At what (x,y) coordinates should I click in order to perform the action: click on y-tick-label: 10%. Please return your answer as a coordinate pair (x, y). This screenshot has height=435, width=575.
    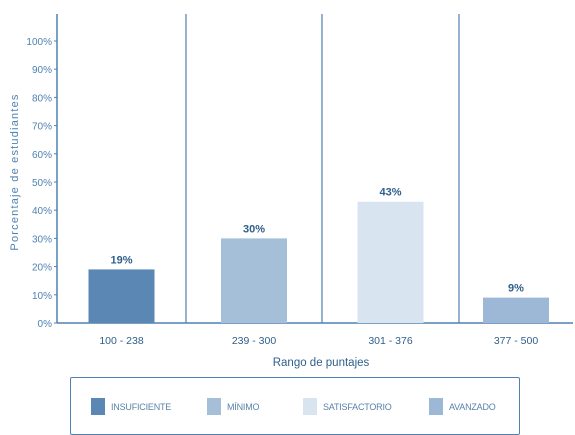
    Looking at the image, I should click on (42, 296).